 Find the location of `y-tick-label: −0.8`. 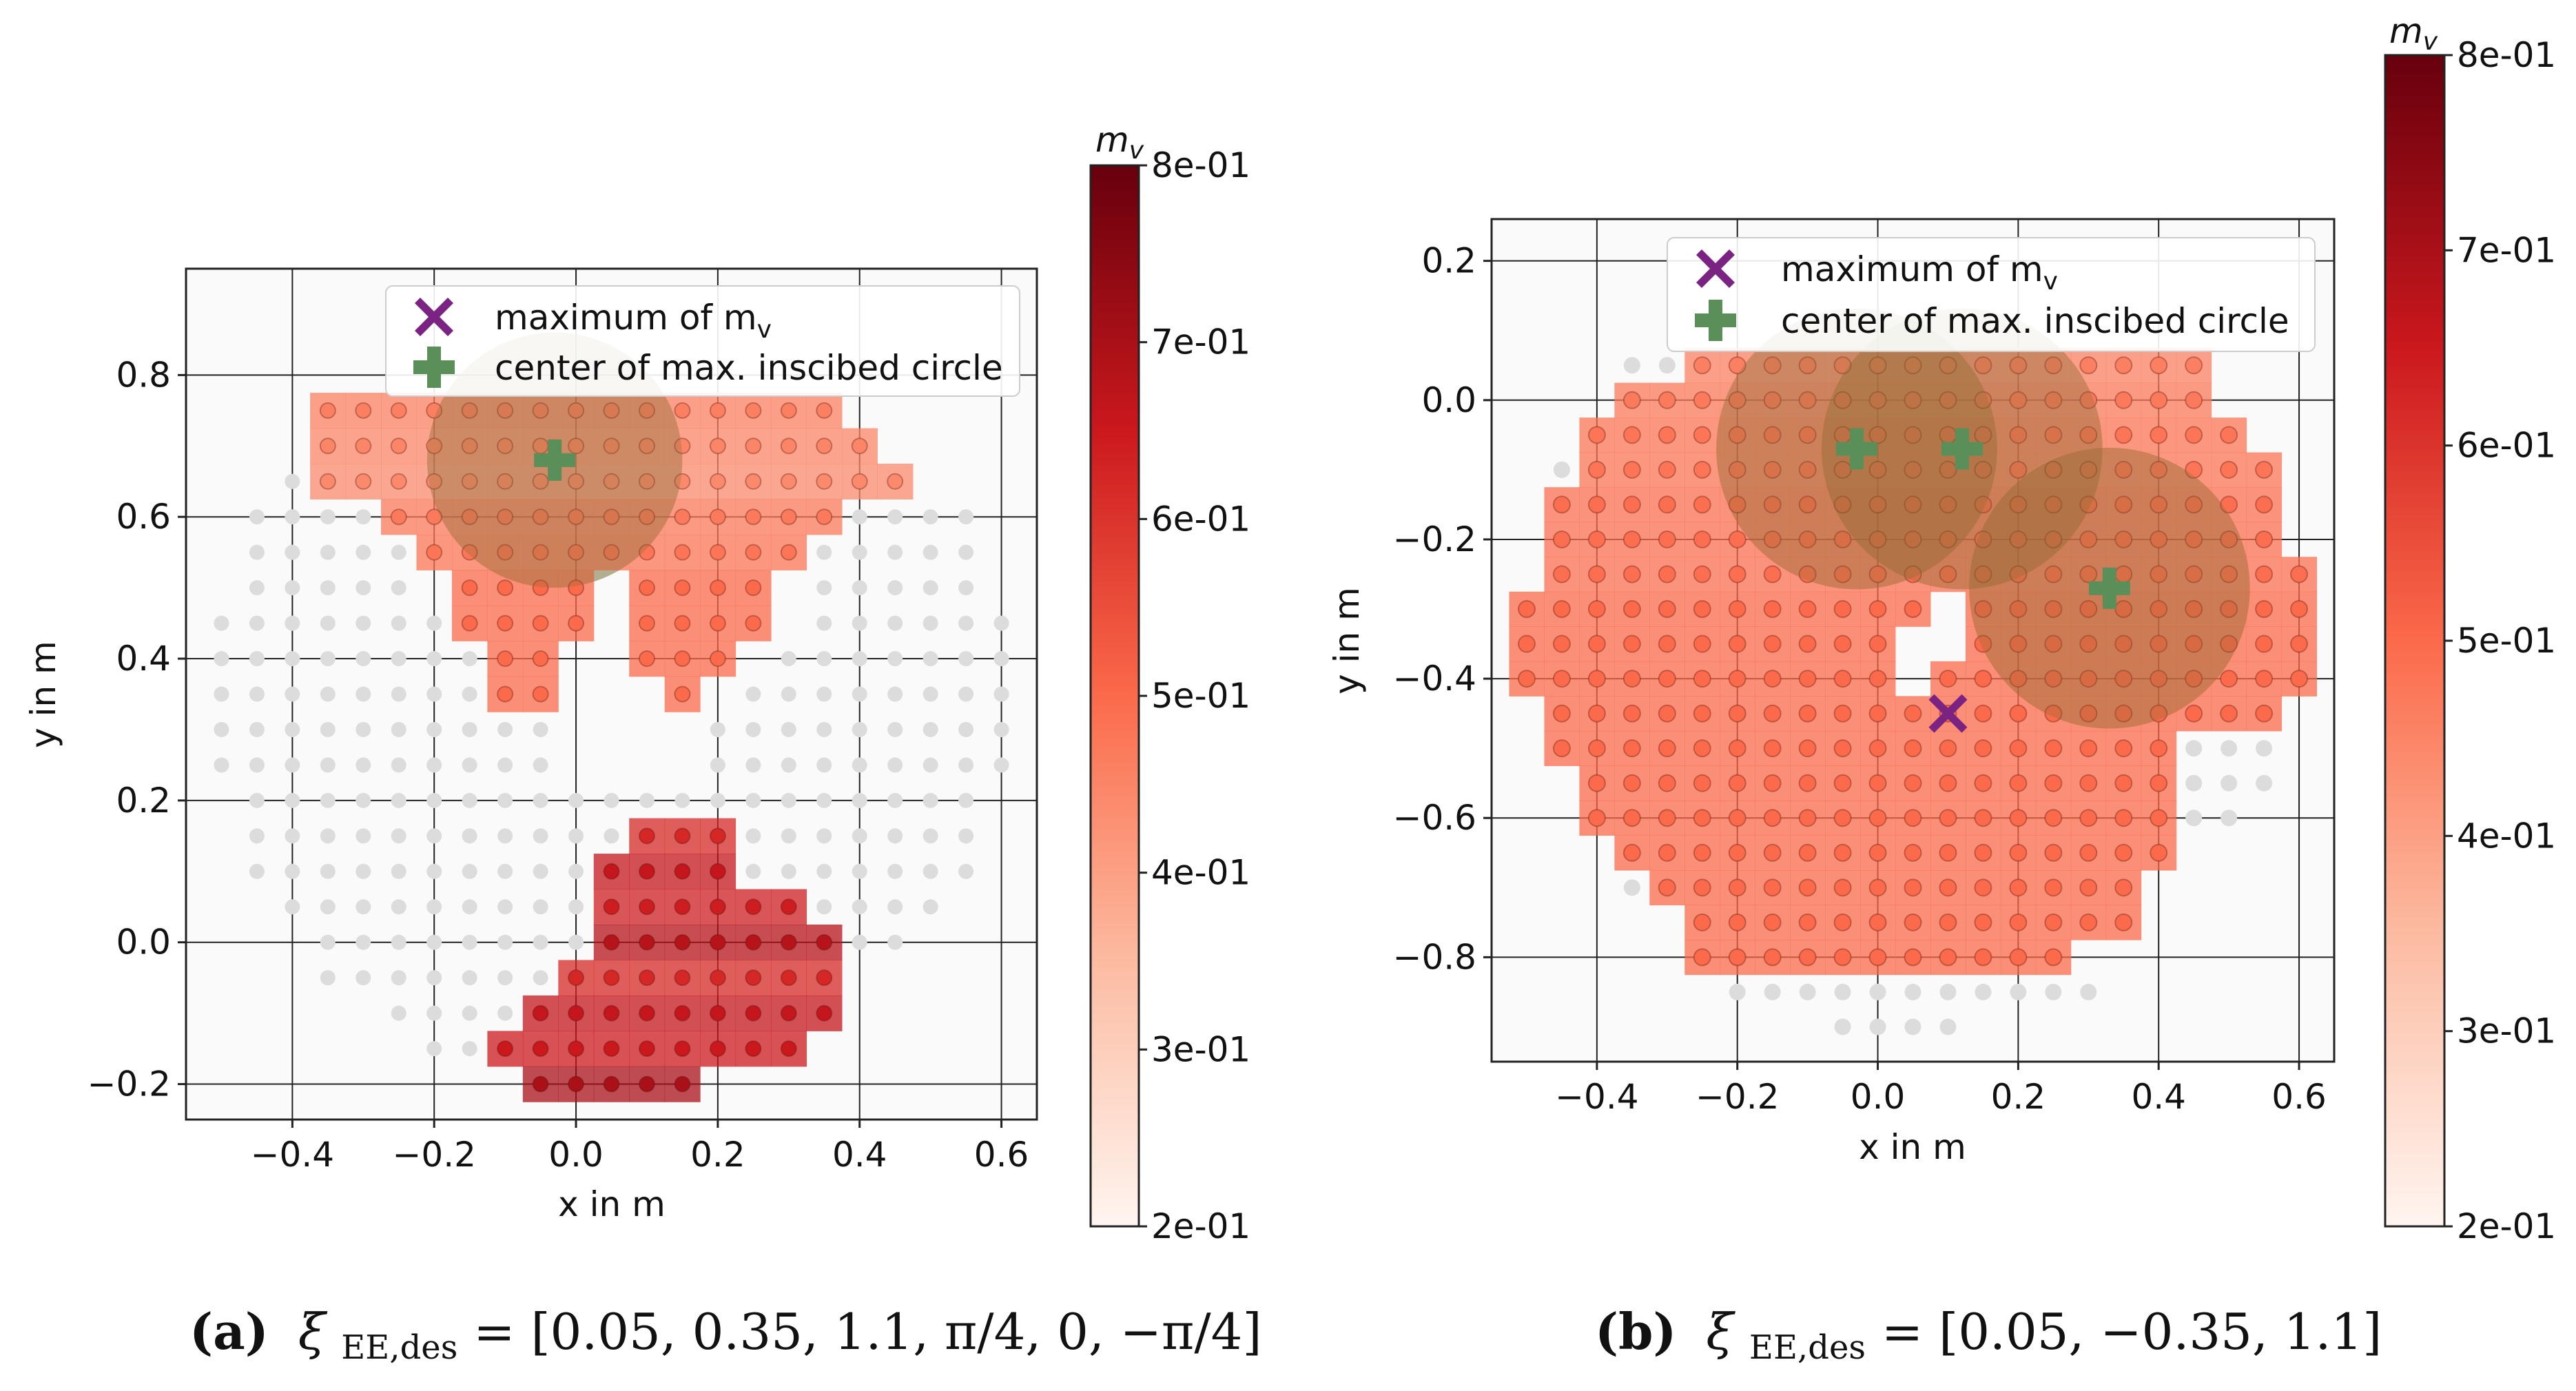

y-tick-label: −0.8 is located at coordinates (1434, 957).